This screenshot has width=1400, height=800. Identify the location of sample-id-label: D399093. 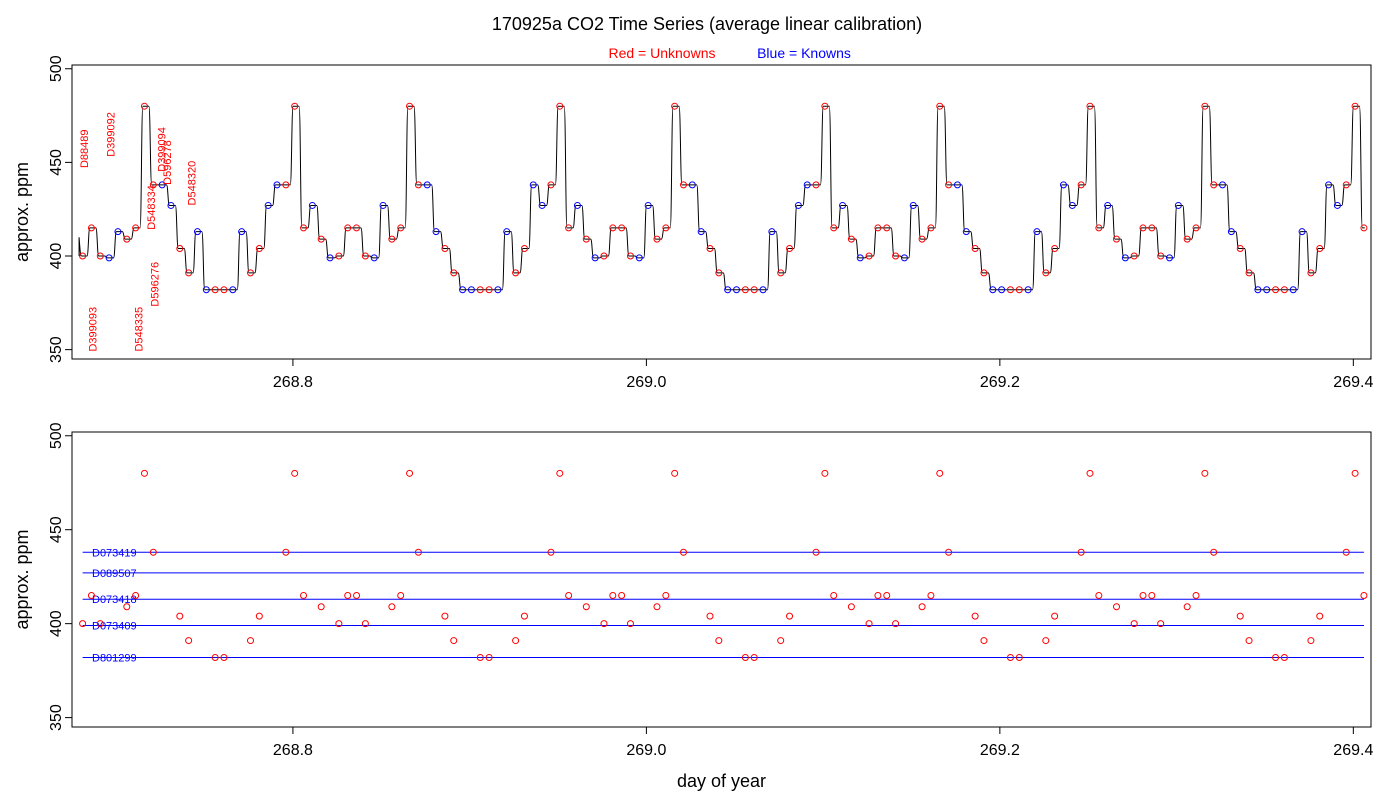
(94, 329).